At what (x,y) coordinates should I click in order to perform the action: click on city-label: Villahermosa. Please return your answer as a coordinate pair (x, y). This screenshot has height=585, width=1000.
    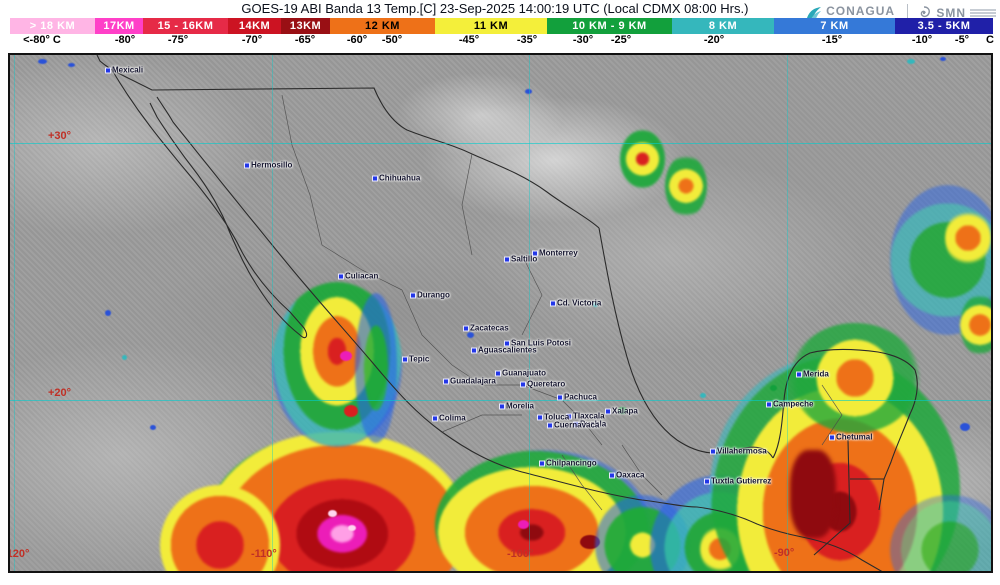
    Looking at the image, I should click on (738, 451).